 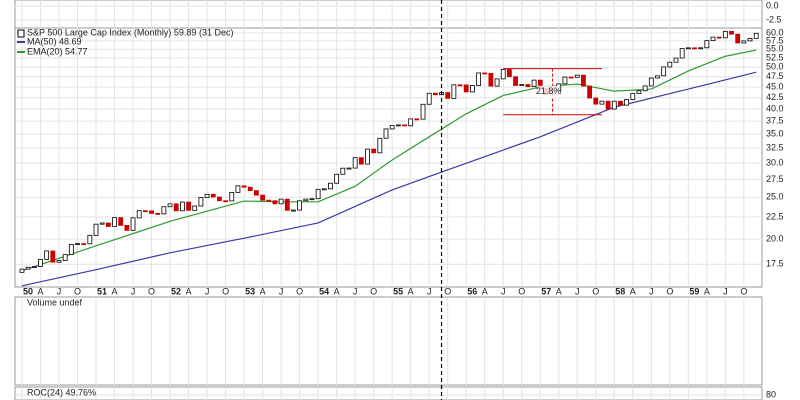 I want to click on y-tick-label: 47.5, so click(x=775, y=76).